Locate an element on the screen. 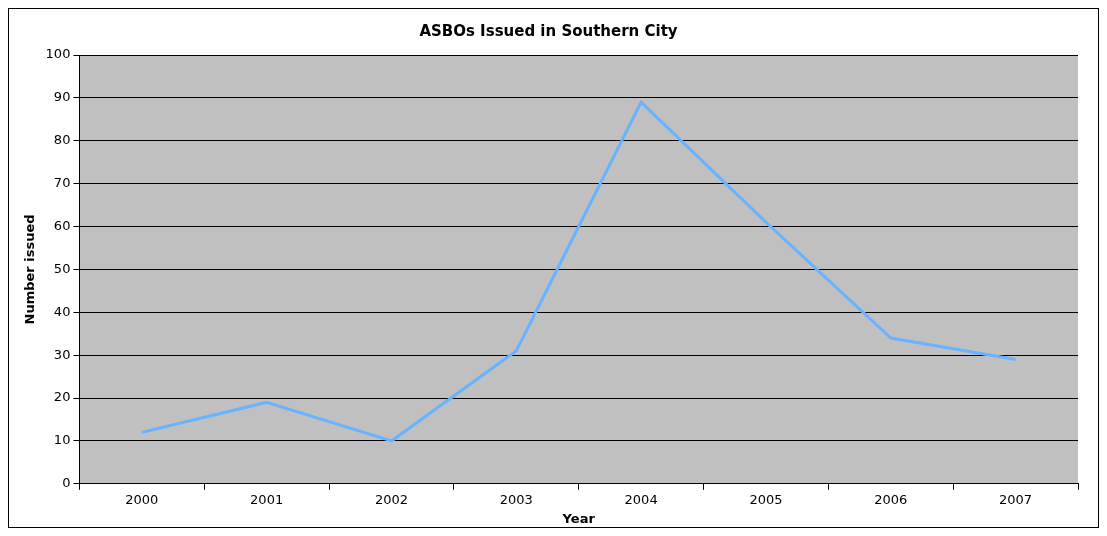 The height and width of the screenshot is (536, 1107). x-tick-label: 2007 is located at coordinates (1016, 499).